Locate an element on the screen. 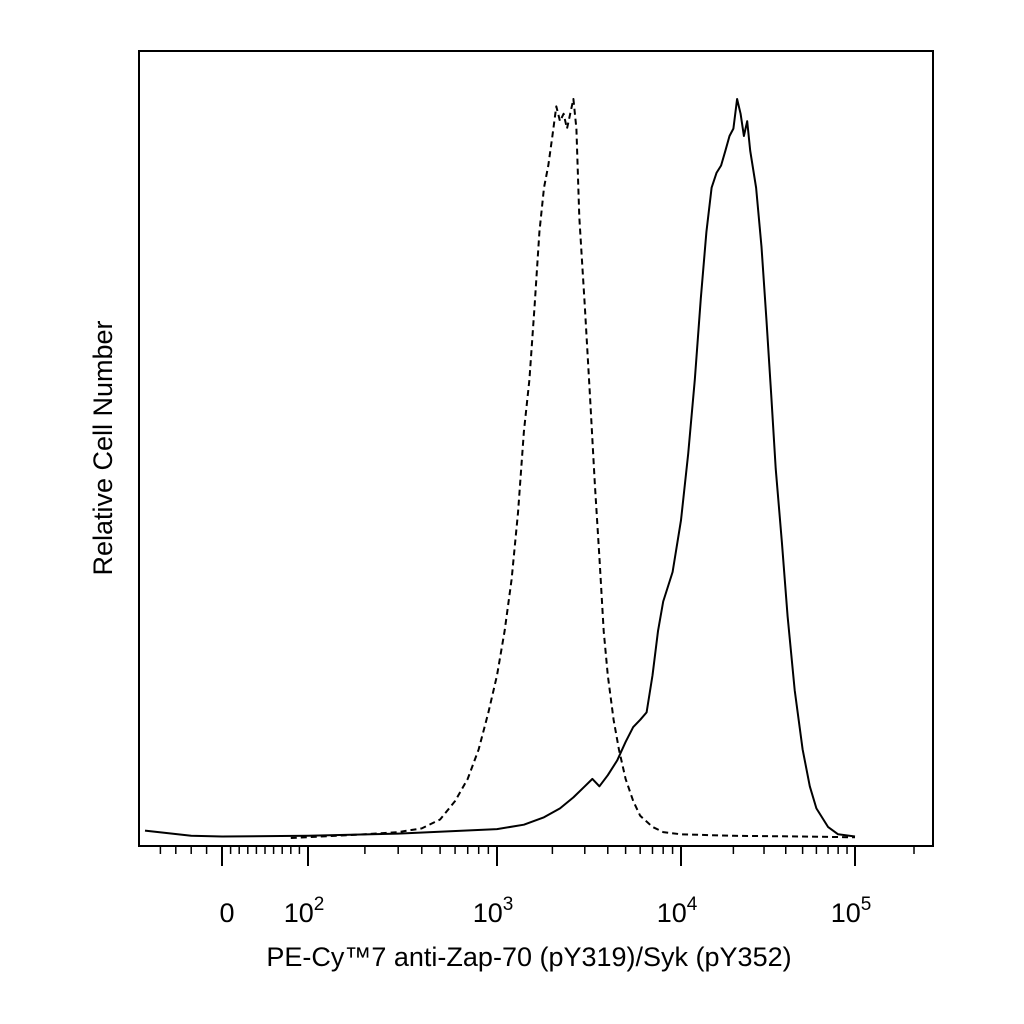 This screenshot has width=1024, height=1024. x-tick-label: 10⁵ is located at coordinates (851, 911).